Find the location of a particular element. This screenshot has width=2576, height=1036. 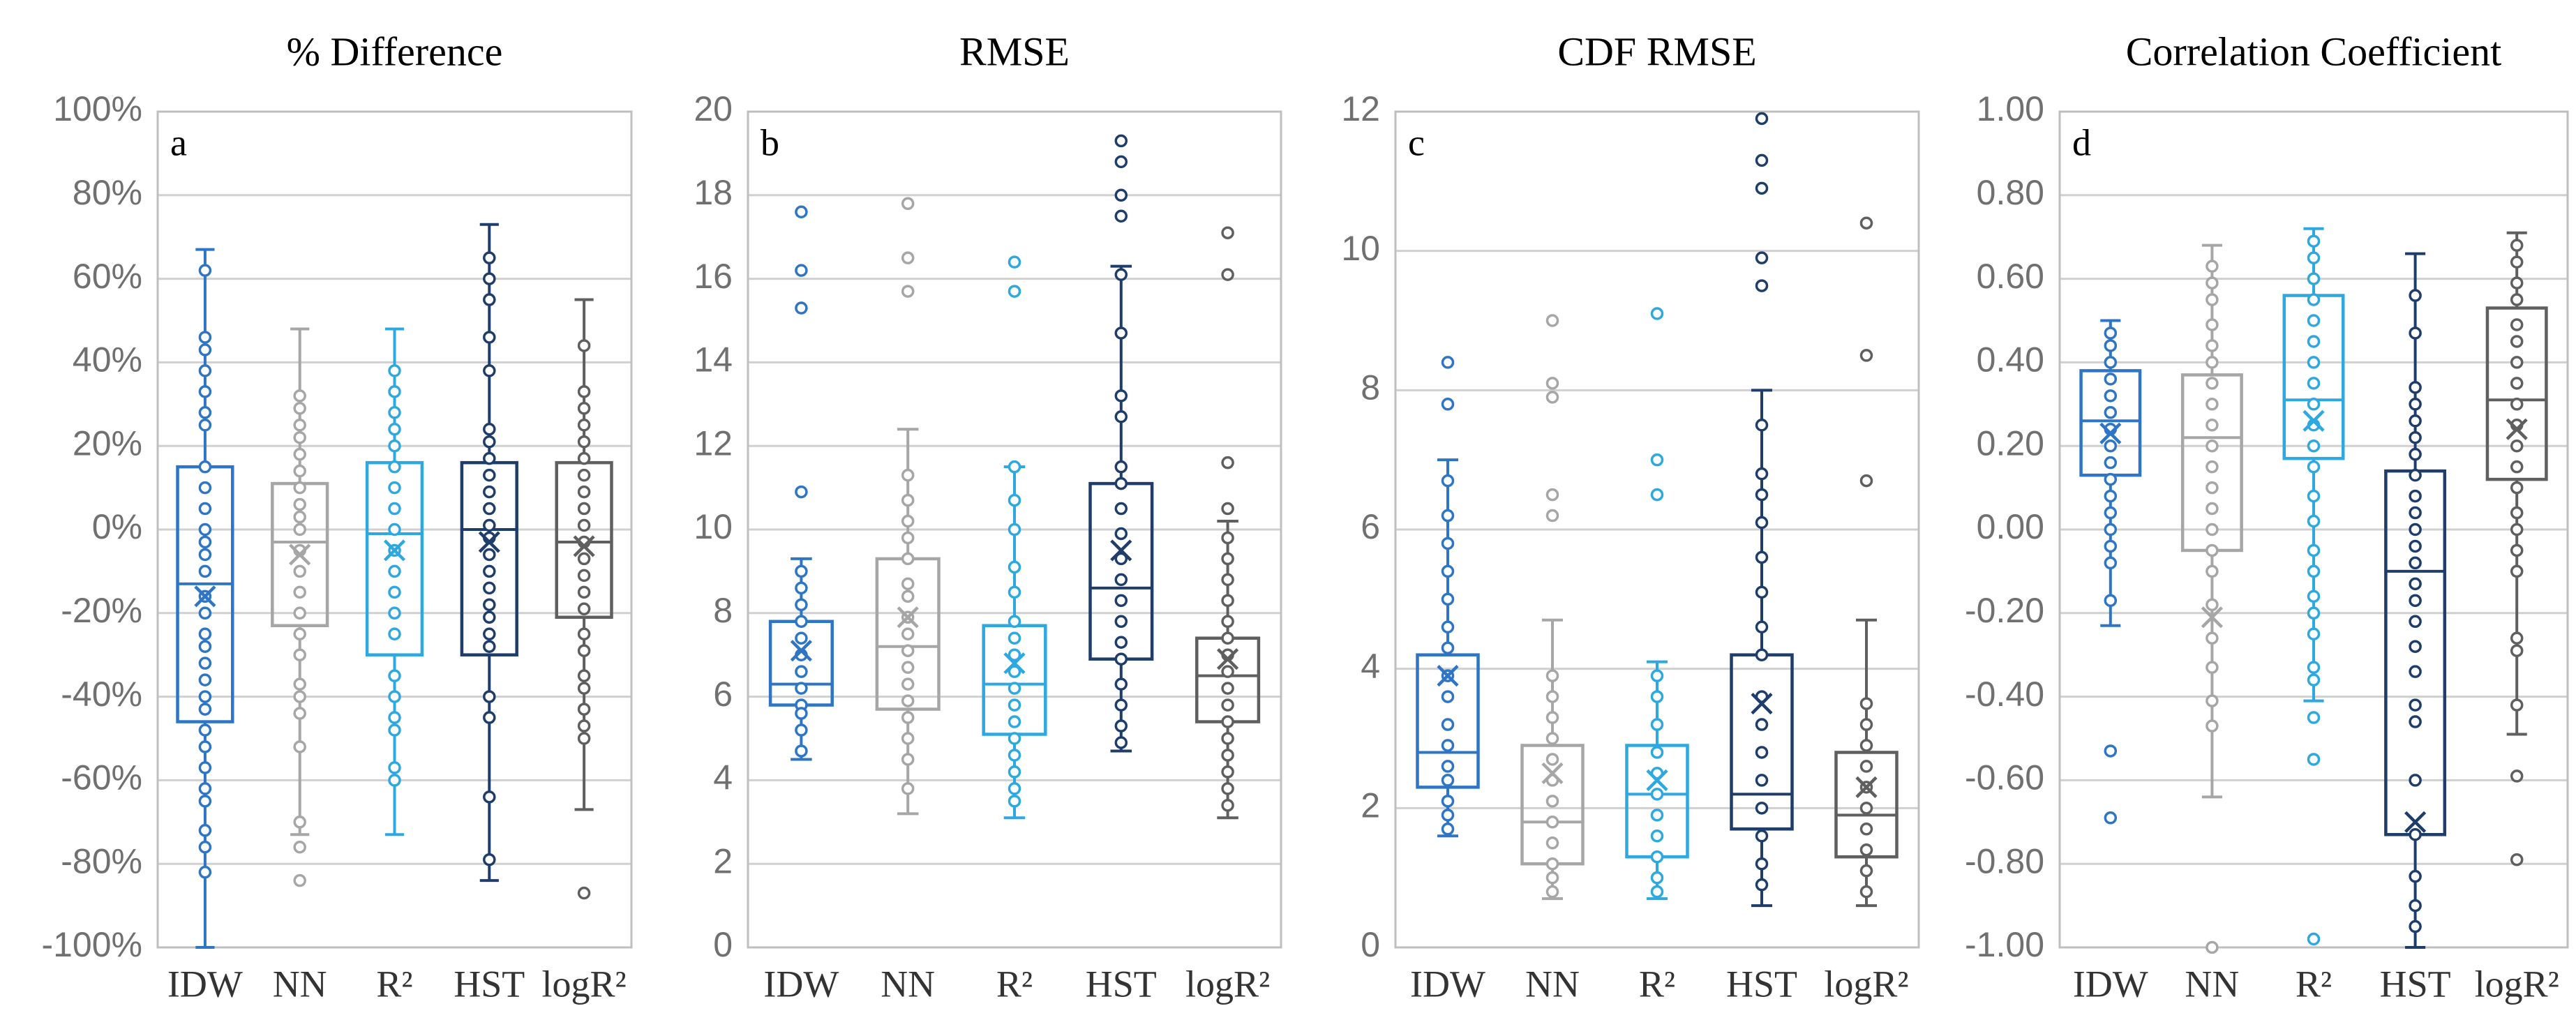

y-tick-label: 60% is located at coordinates (108, 276).